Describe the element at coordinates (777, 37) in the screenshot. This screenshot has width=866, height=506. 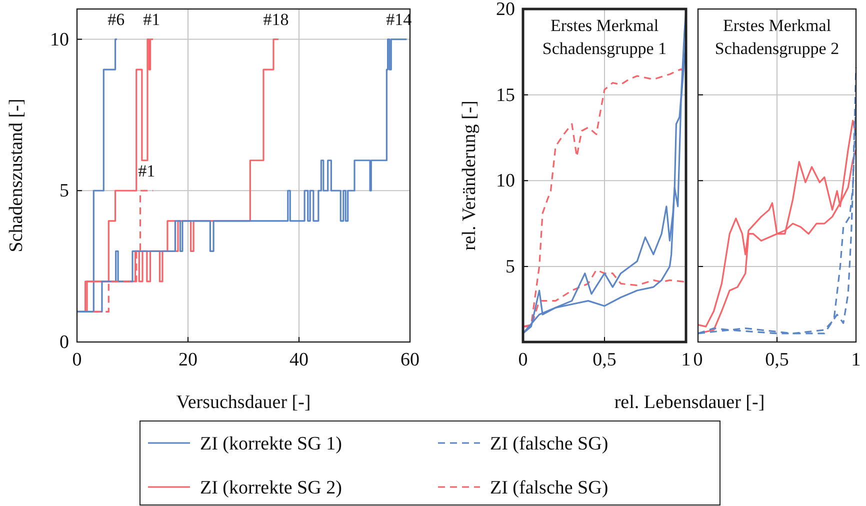
I see `annotation: Erstes Merkmal Schadensgruppe 2` at that location.